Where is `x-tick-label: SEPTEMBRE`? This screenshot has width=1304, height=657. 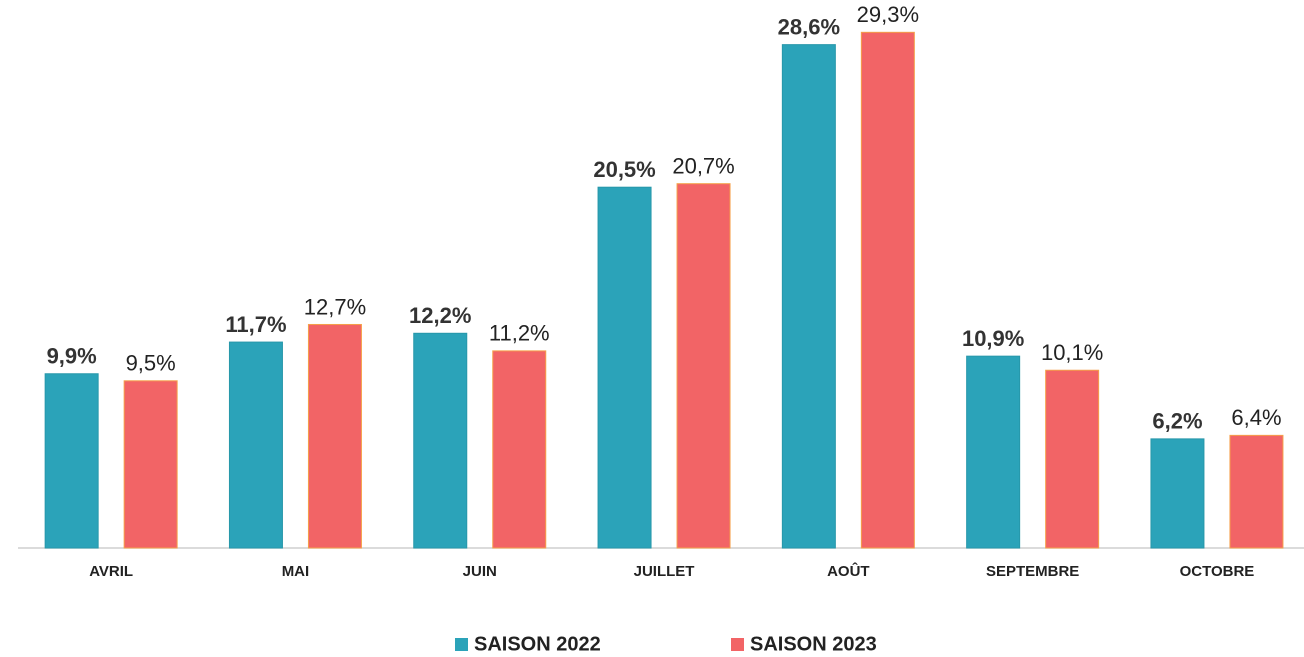
x-tick-label: SEPTEMBRE is located at coordinates (1032, 571).